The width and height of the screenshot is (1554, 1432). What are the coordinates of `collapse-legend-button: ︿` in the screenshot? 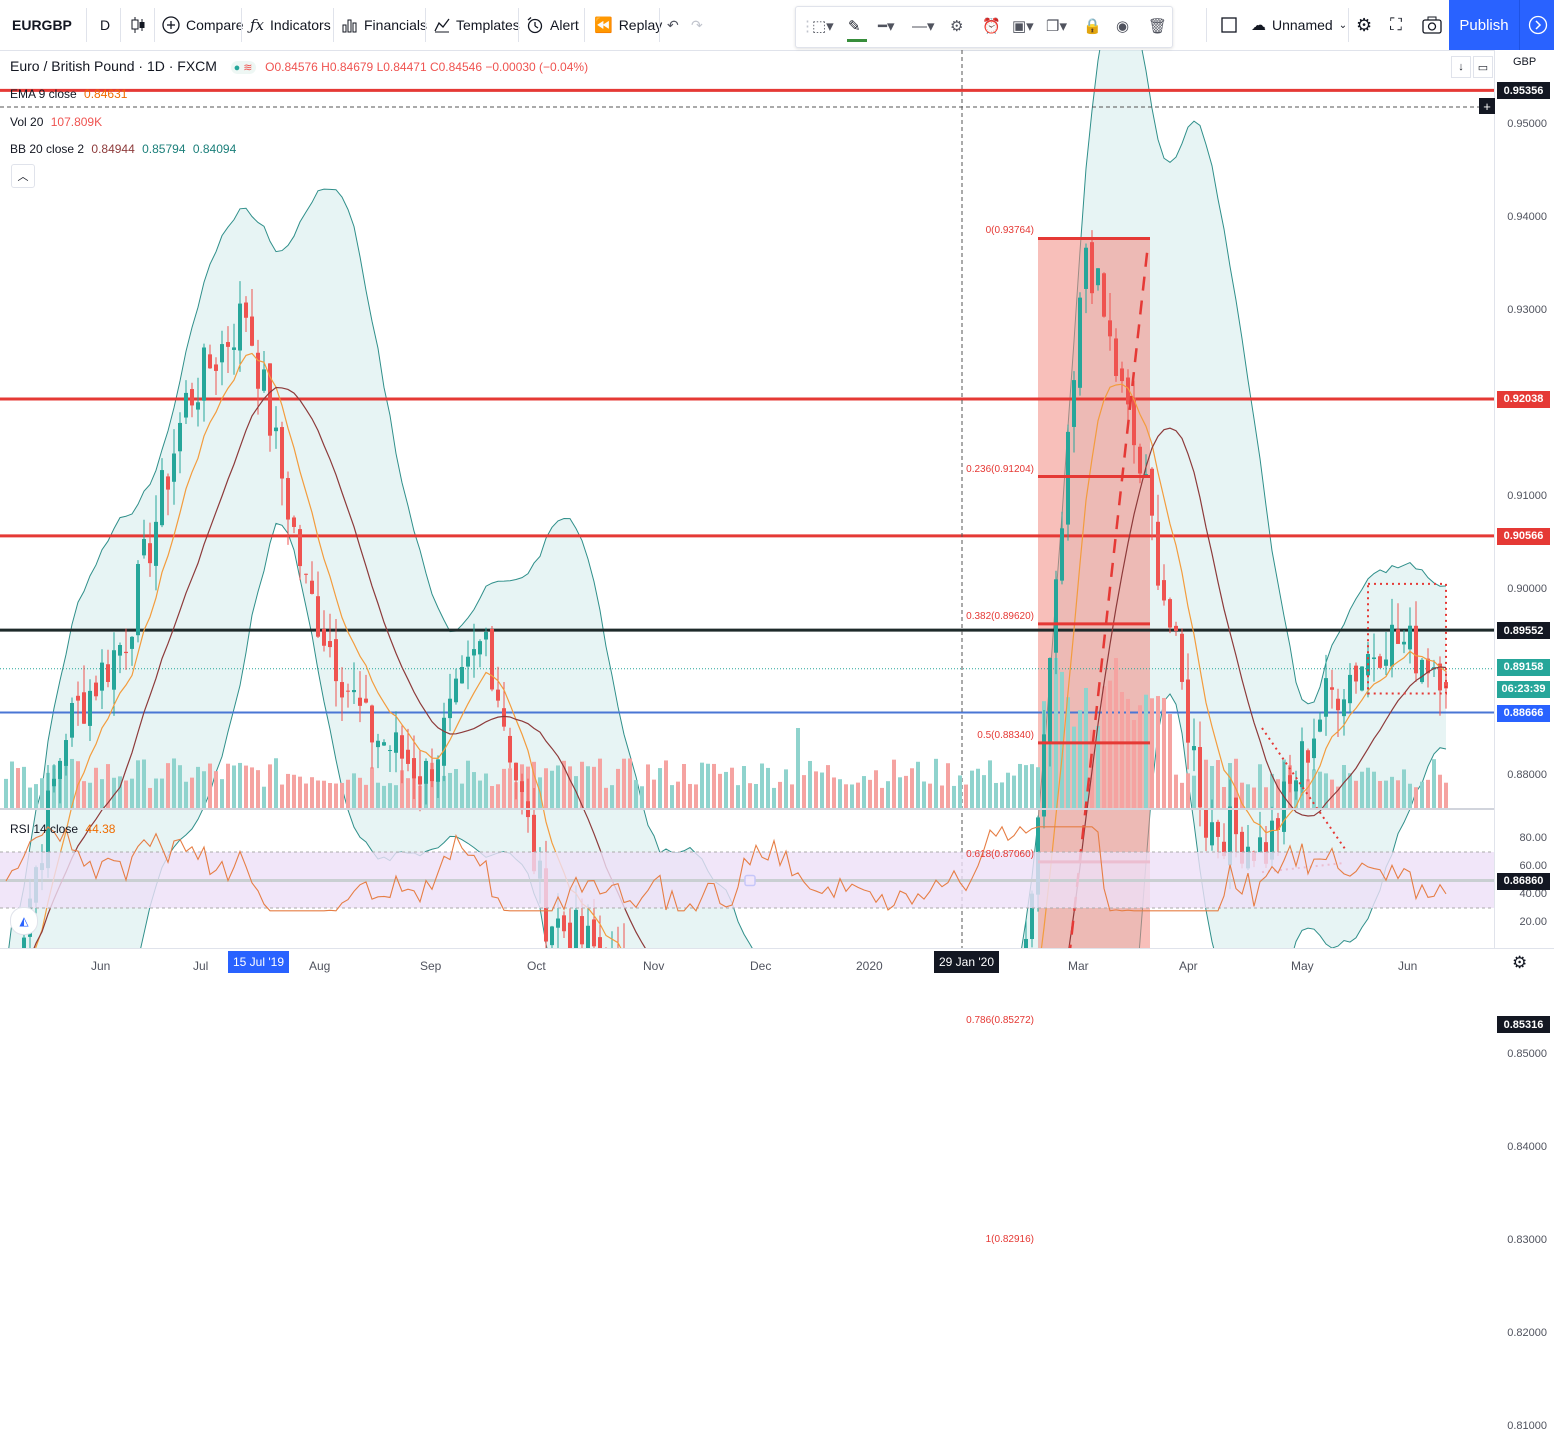 It's located at (23, 176).